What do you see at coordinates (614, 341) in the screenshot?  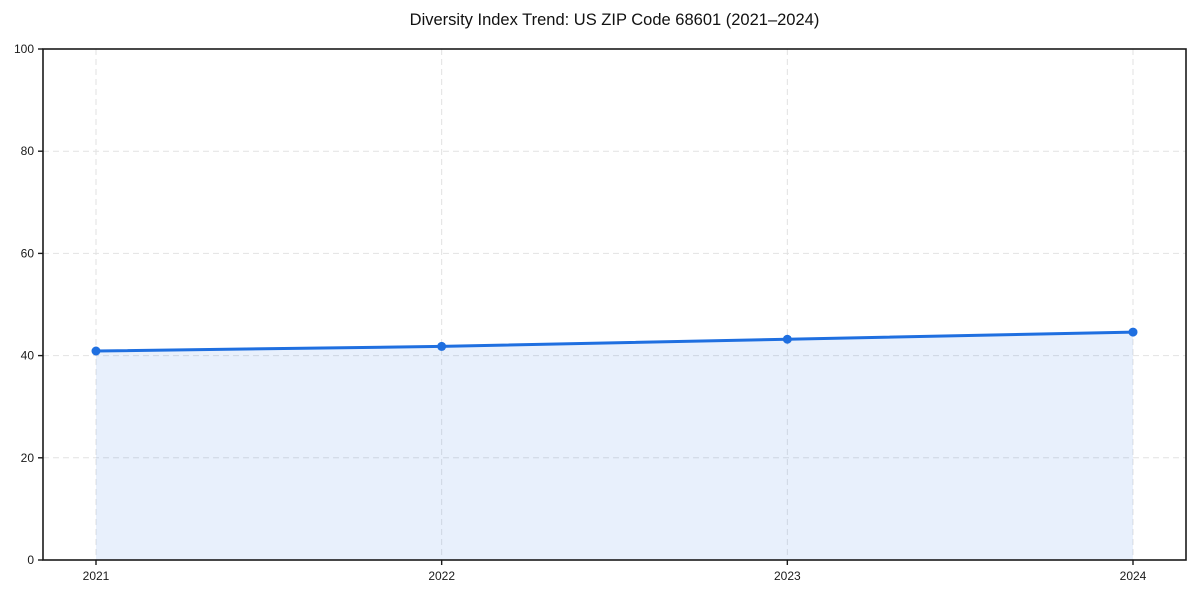 I see `trend-line` at bounding box center [614, 341].